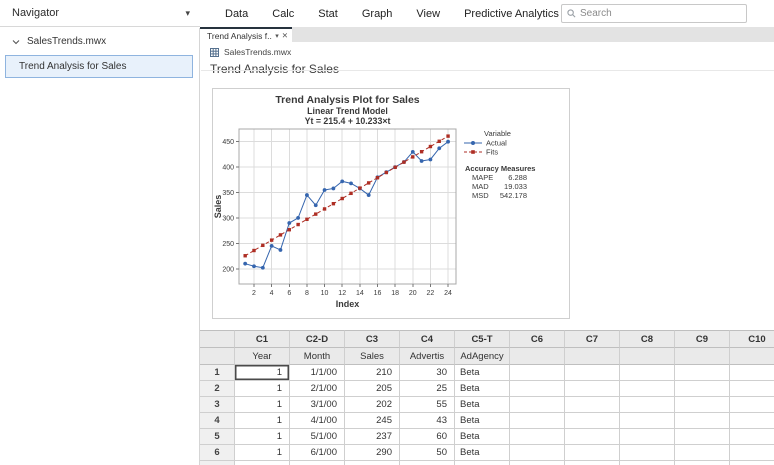 The image size is (774, 465). What do you see at coordinates (372, 405) in the screenshot?
I see `cell-r3-c3: 202` at bounding box center [372, 405].